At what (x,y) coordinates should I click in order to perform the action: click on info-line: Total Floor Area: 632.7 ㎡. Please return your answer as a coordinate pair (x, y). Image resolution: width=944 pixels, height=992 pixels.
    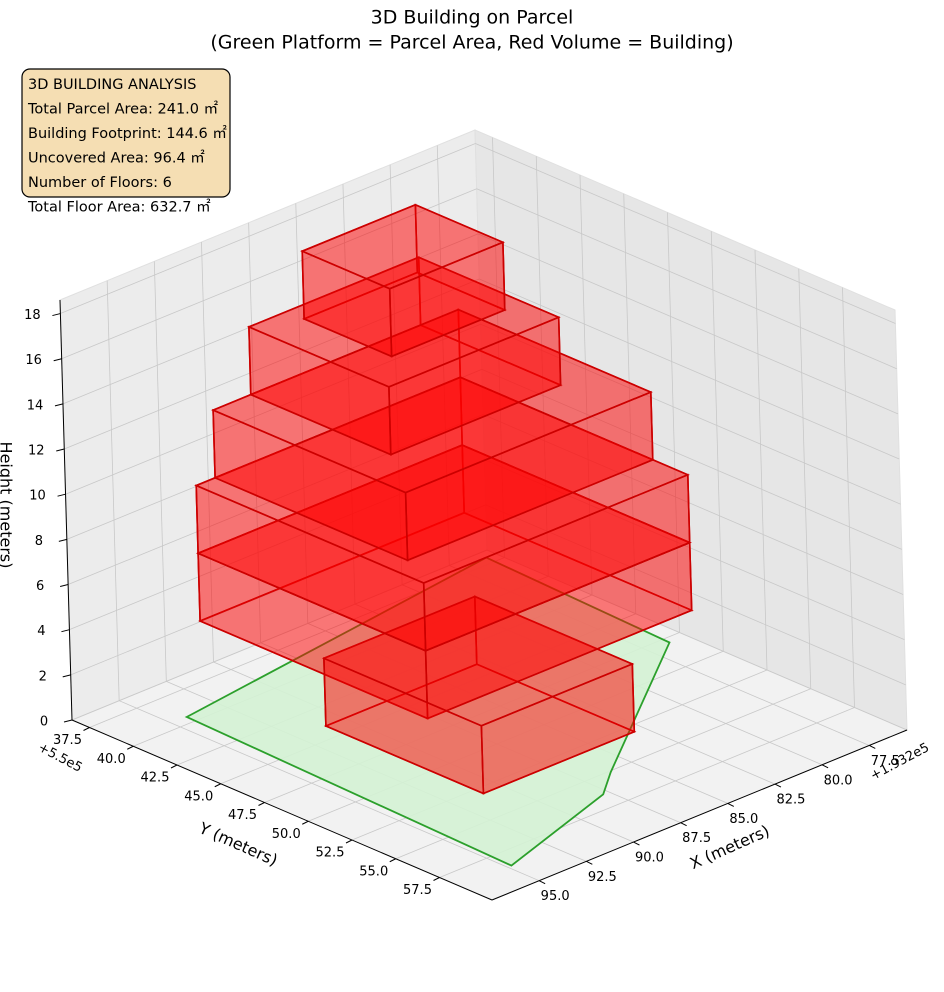
    Looking at the image, I should click on (119, 207).